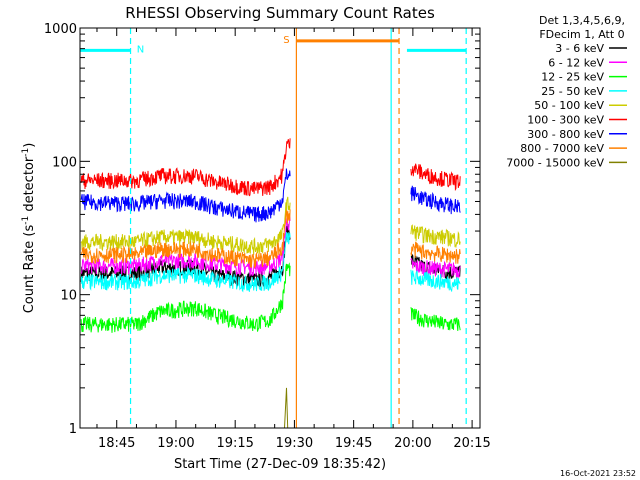 The image size is (640, 480). I want to click on x-tick-label: 19:00, so click(175, 443).